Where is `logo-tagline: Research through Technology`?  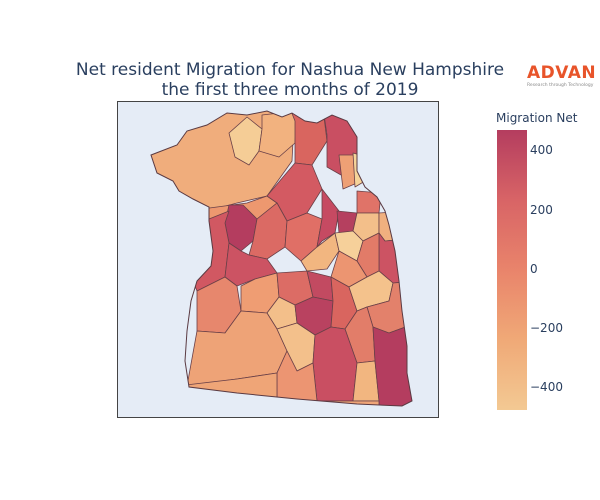
logo-tagline: Research through Technology is located at coordinates (560, 85).